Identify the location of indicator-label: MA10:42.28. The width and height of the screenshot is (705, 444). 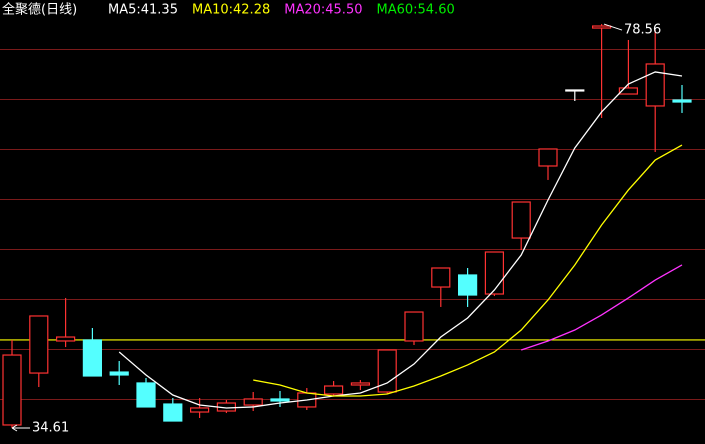
(231, 10).